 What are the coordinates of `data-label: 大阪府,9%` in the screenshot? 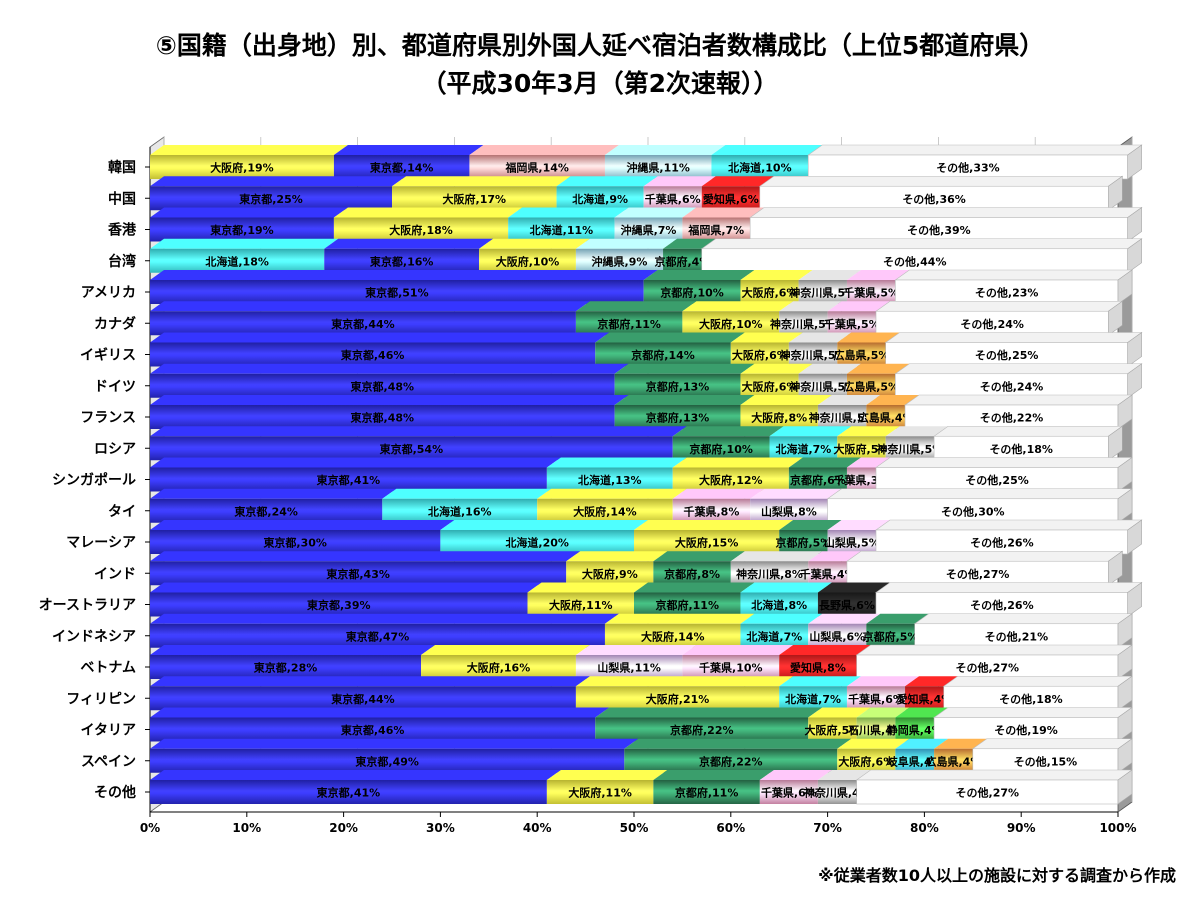 It's located at (610, 574).